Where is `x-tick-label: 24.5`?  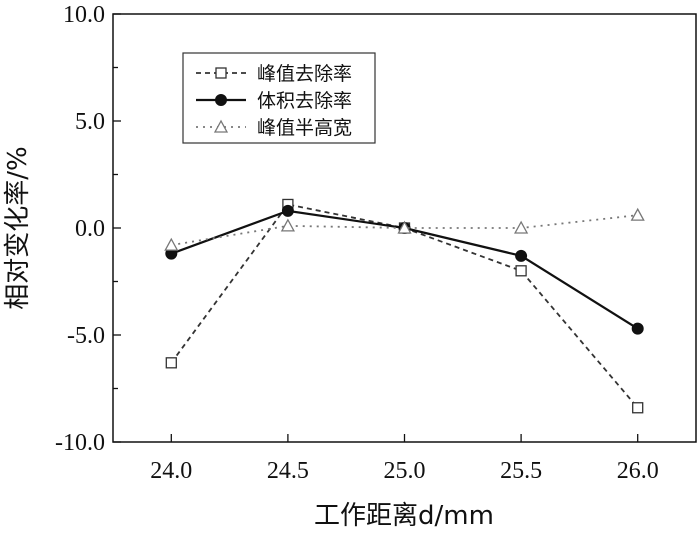 x-tick-label: 24.5 is located at coordinates (288, 471).